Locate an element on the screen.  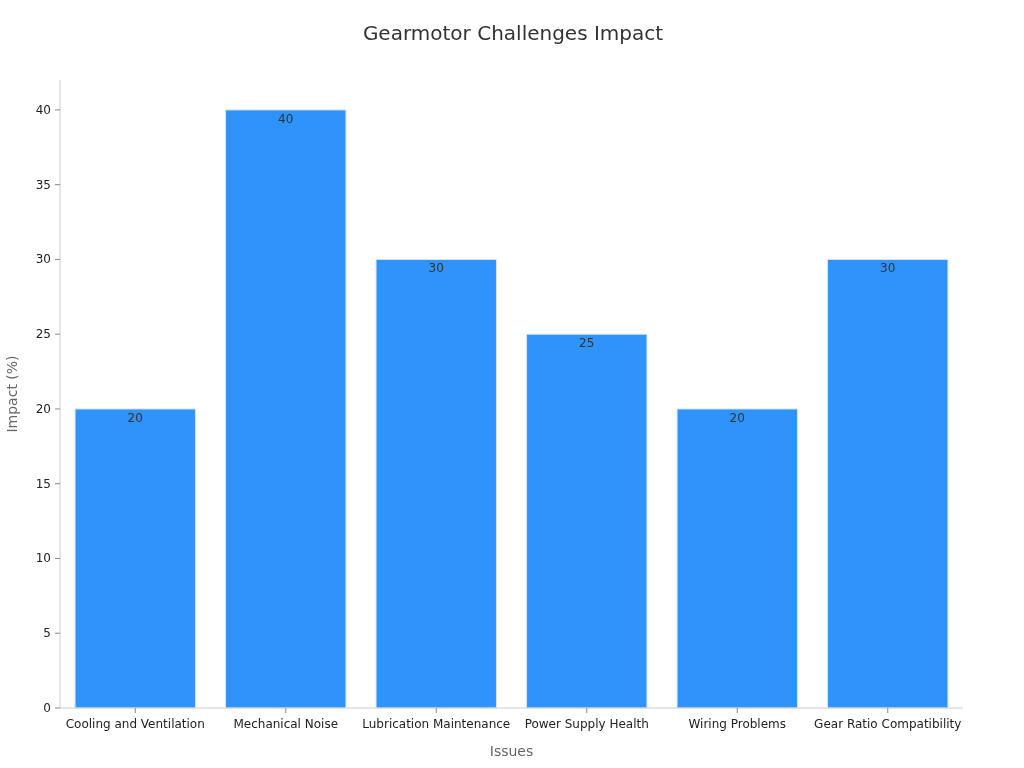
y-tick-label: 30 is located at coordinates (43, 259).